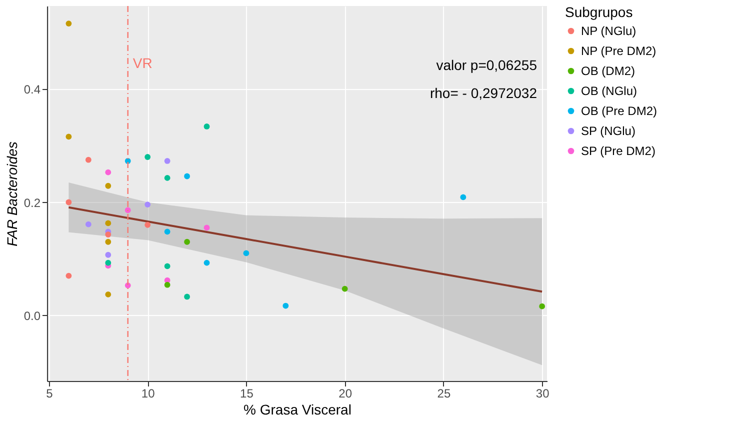 The height and width of the screenshot is (435, 743). I want to click on y-tick-label: 0.2, so click(32, 203).